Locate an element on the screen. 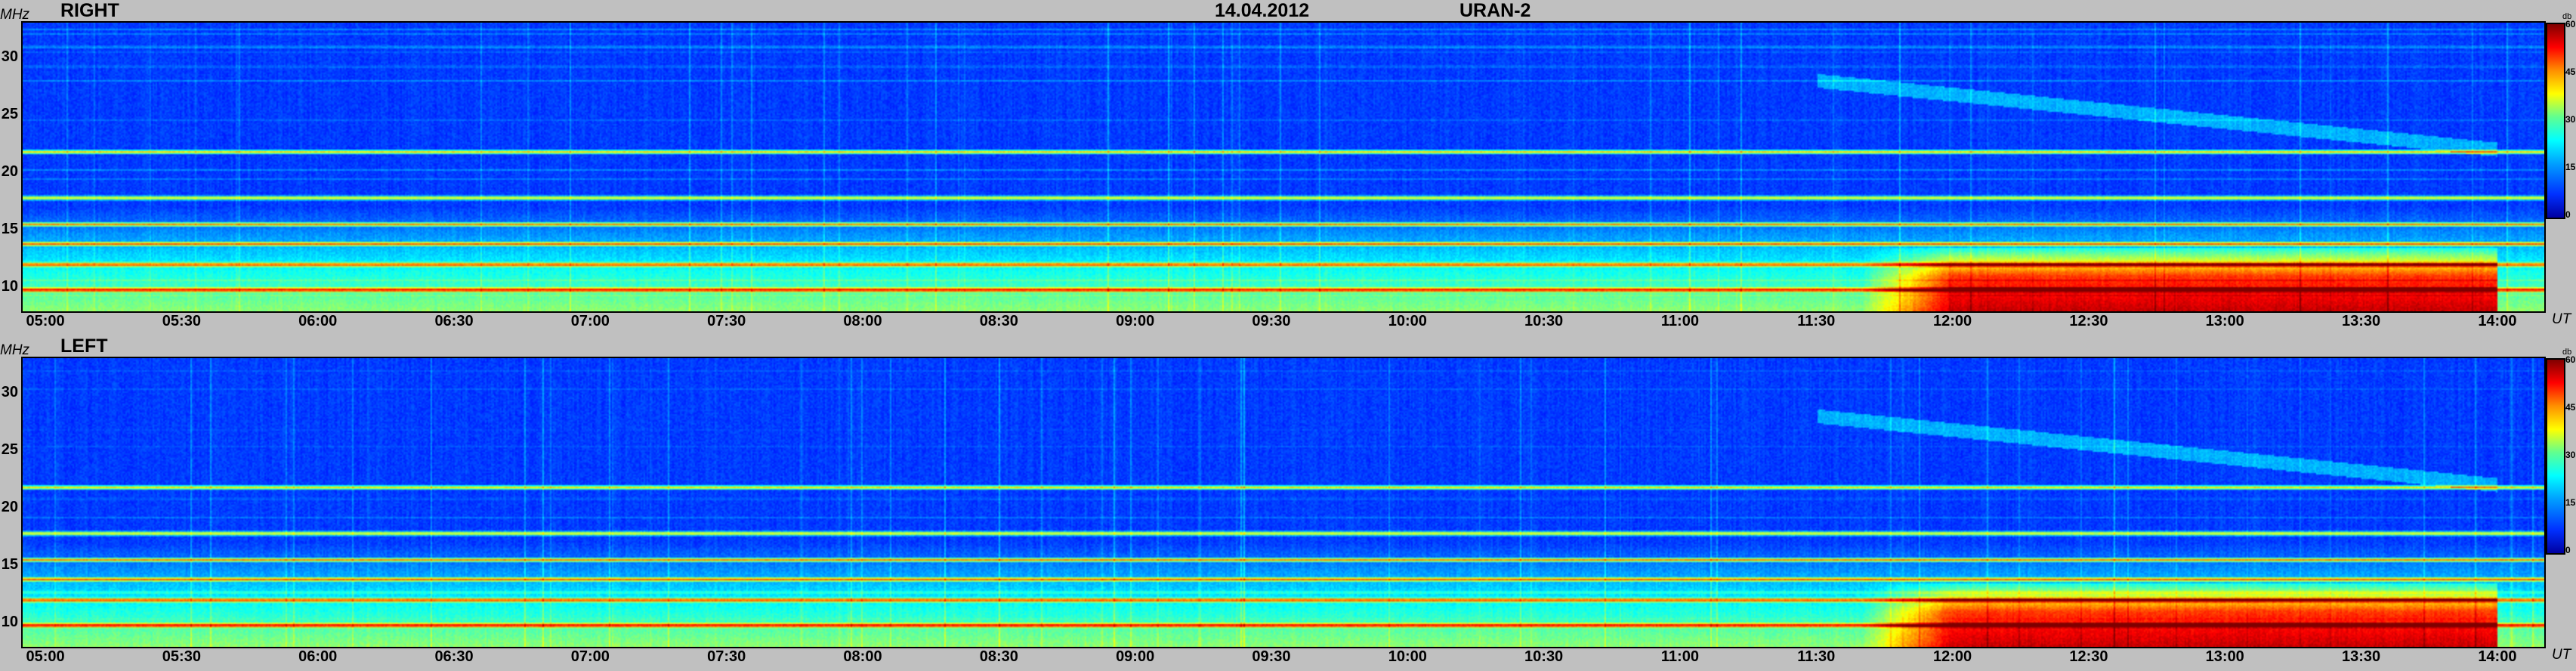  instrument-label: URAN-2 is located at coordinates (1495, 10).